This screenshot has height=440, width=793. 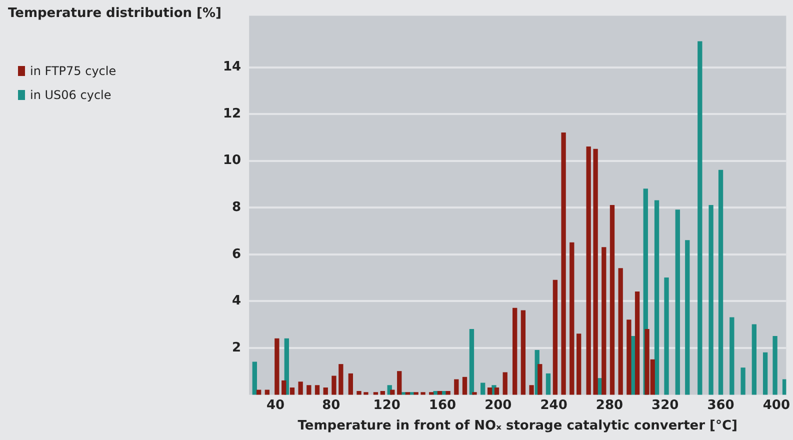 I want to click on x-tick-label: 280, so click(x=610, y=405).